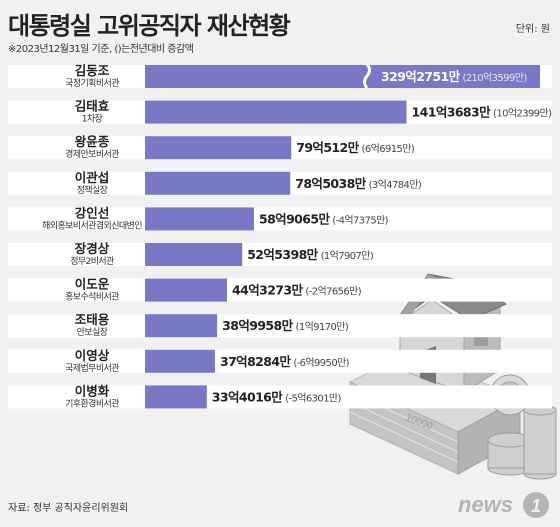 The width and height of the screenshot is (560, 527). I want to click on value-label: 52억5398만 (1억7907만), so click(310, 254).